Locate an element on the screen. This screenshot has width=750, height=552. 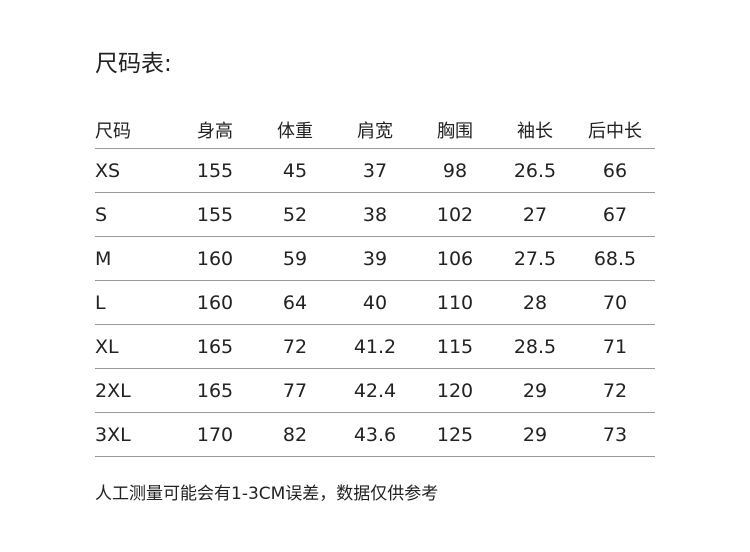
table-cell: 98 is located at coordinates (455, 170).